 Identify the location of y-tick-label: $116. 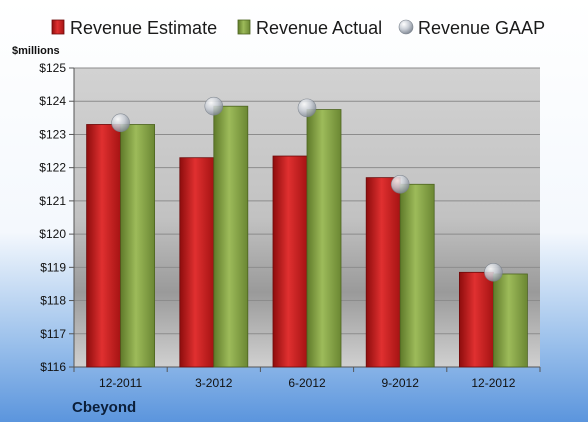
(53, 367).